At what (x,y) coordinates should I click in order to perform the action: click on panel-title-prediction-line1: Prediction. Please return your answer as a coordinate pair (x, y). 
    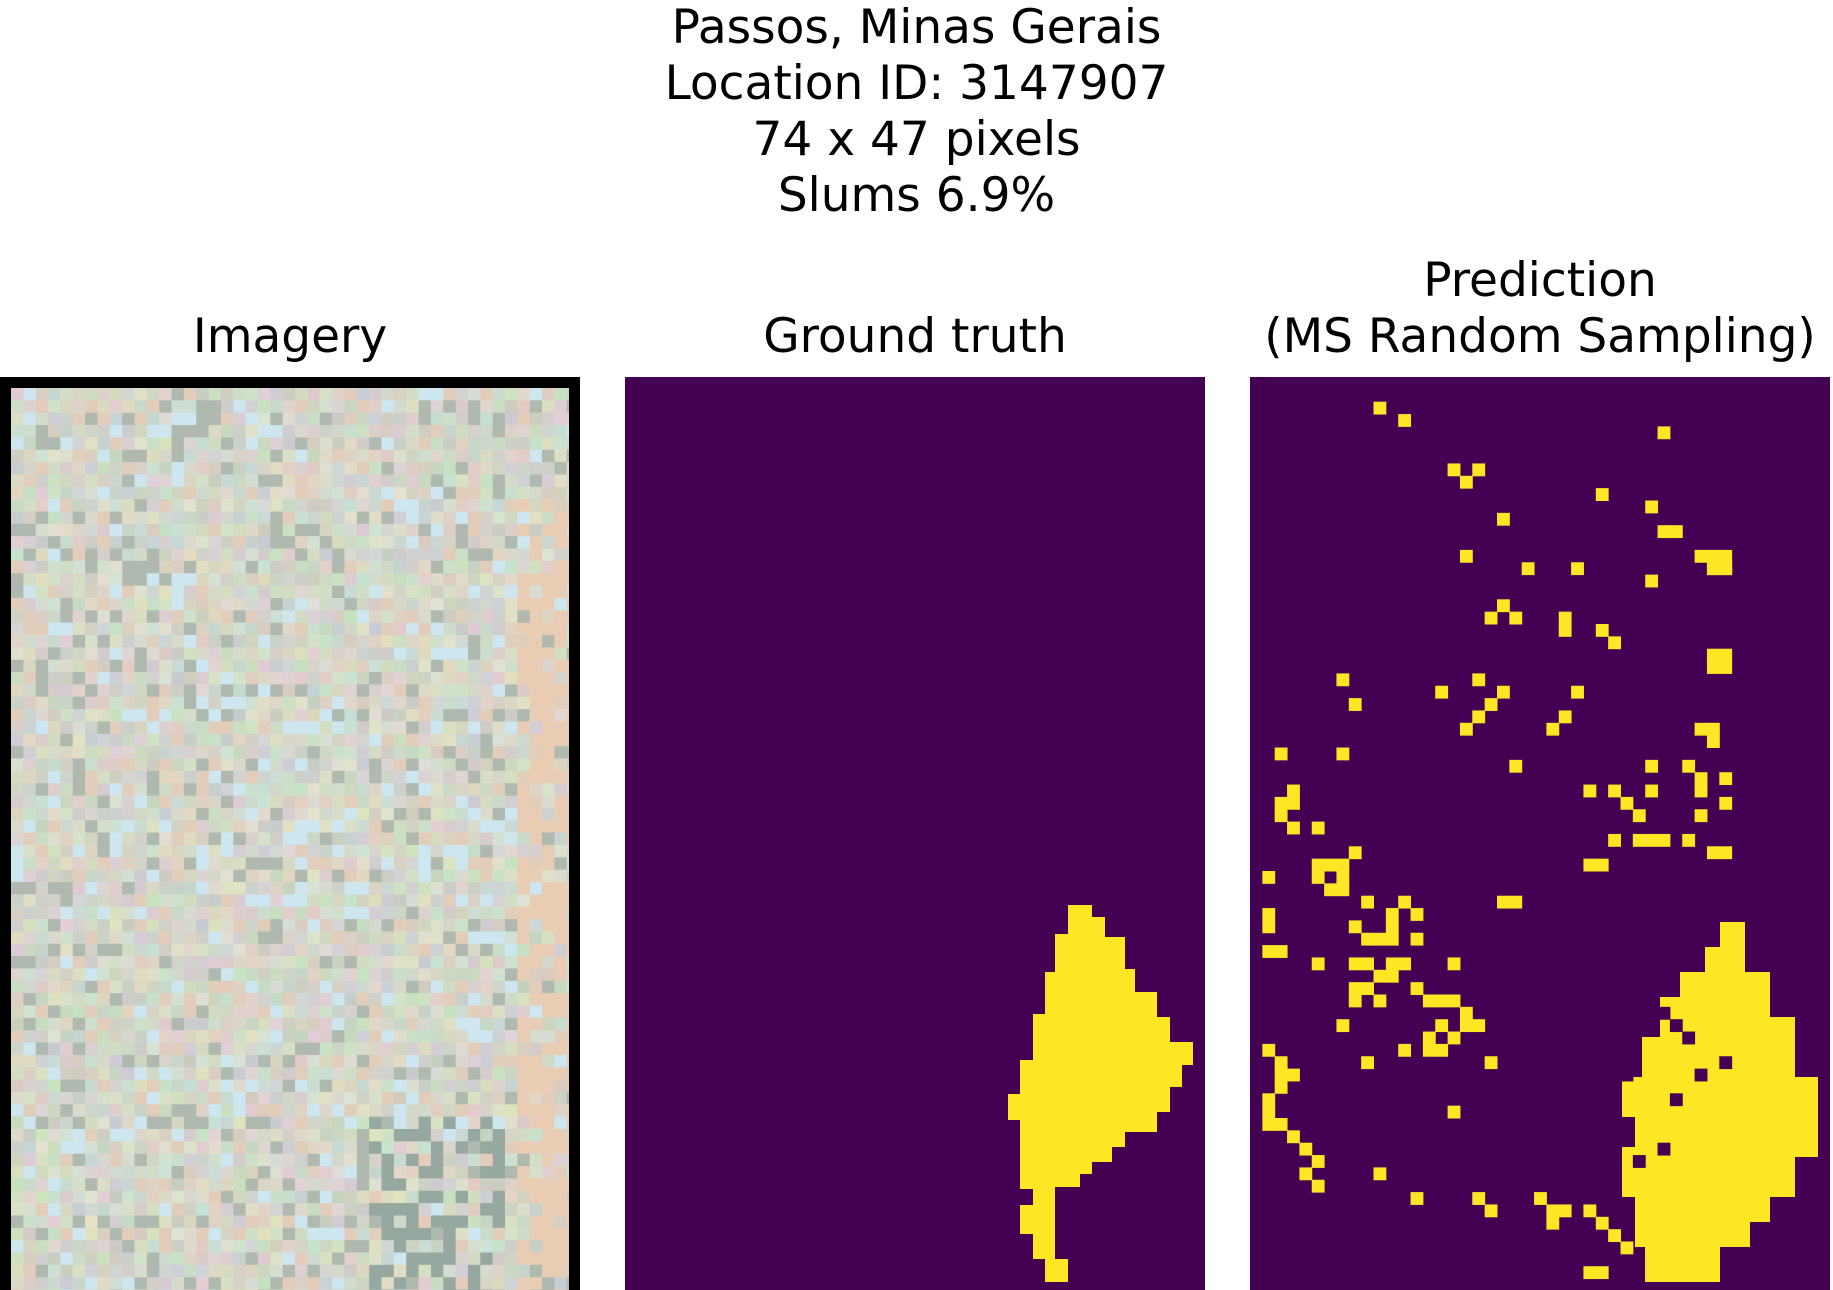
    Looking at the image, I should click on (1540, 280).